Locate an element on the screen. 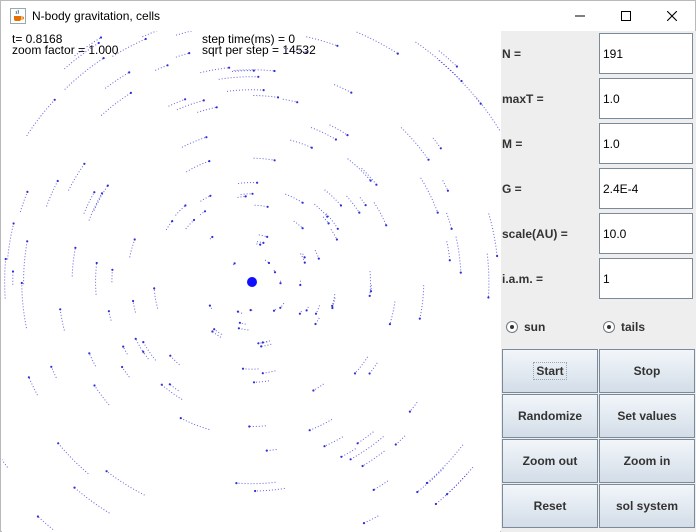  maxt-input is located at coordinates (646, 98).